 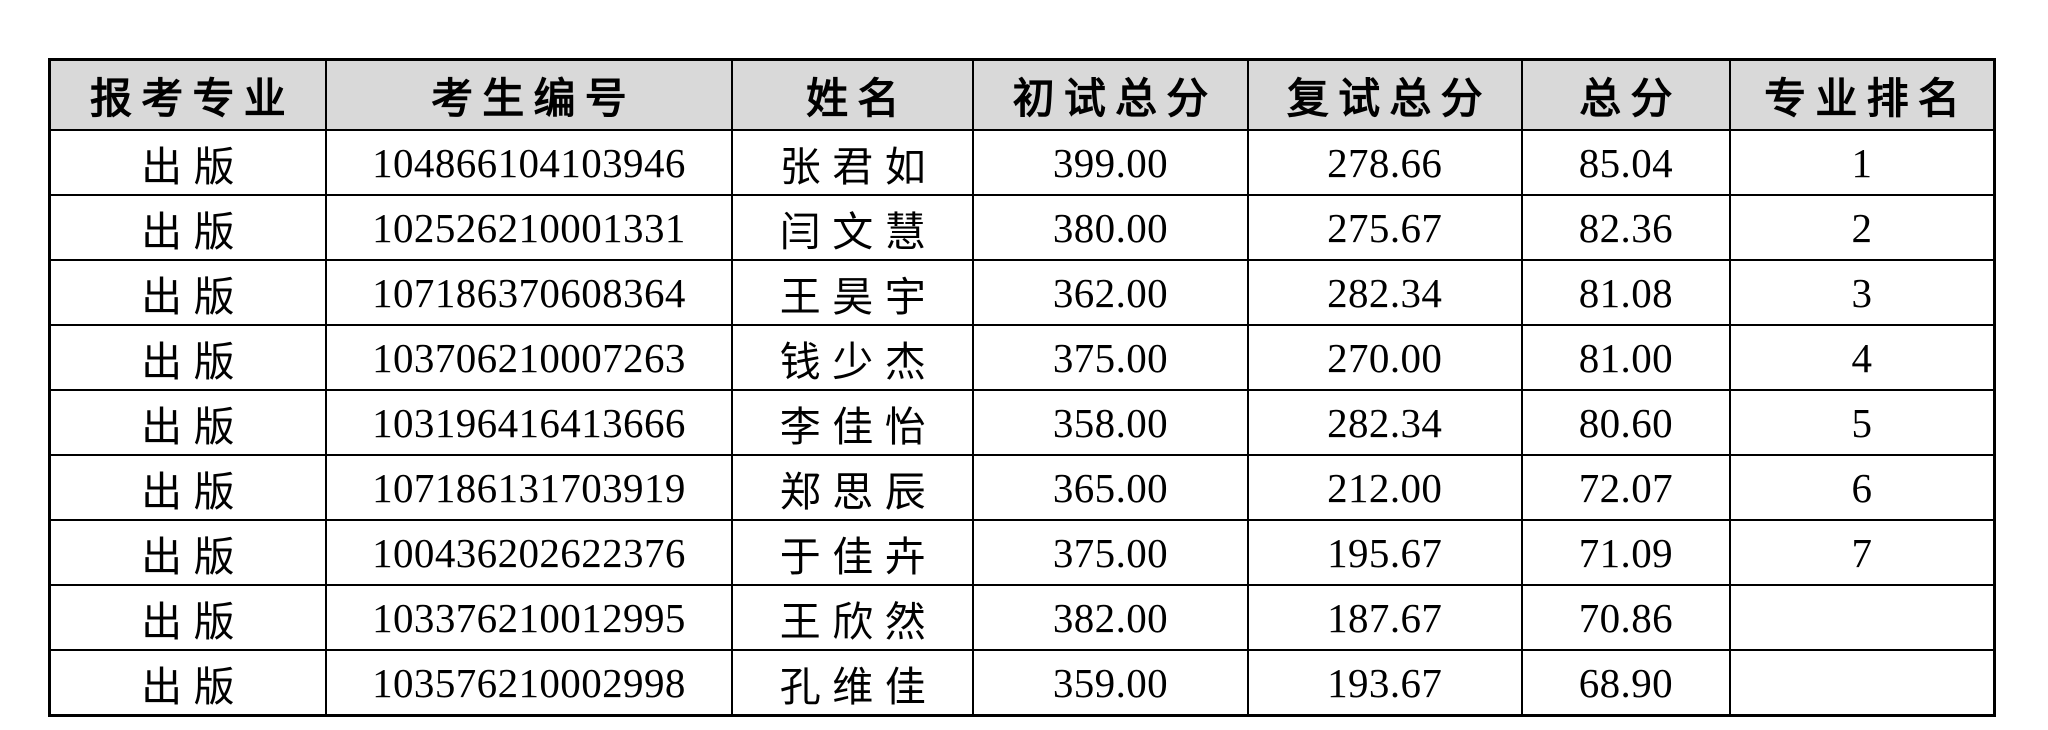 What do you see at coordinates (1110, 617) in the screenshot?
I see `cell-initial-score: 382.00` at bounding box center [1110, 617].